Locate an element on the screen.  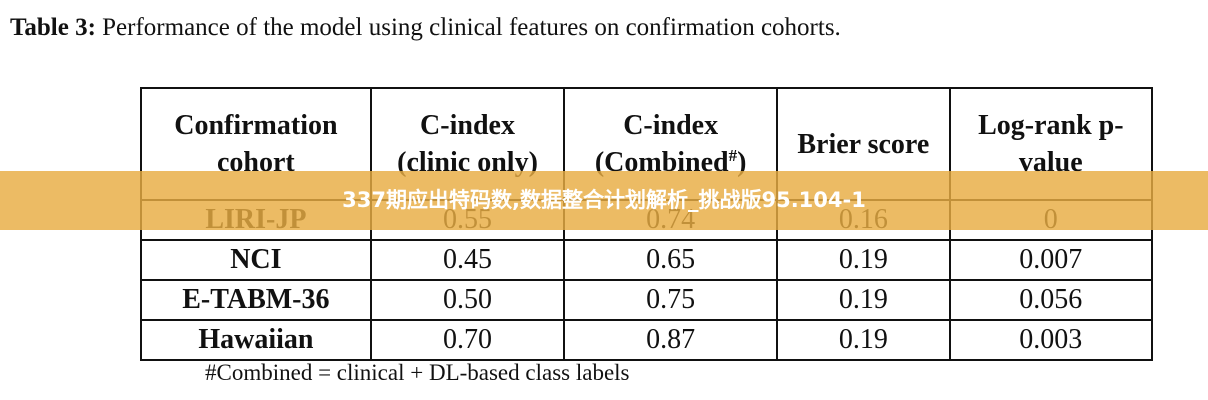
value-cell: 0.007 is located at coordinates (1051, 260).